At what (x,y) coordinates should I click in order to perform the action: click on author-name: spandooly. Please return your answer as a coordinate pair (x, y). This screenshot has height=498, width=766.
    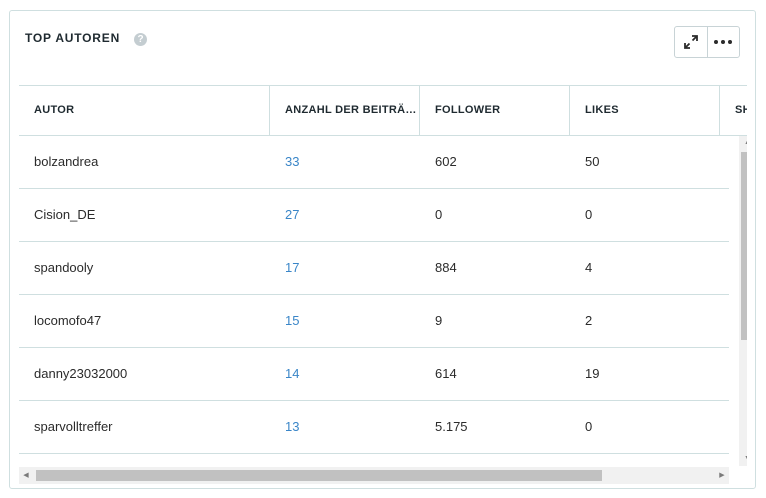
    Looking at the image, I should click on (64, 267).